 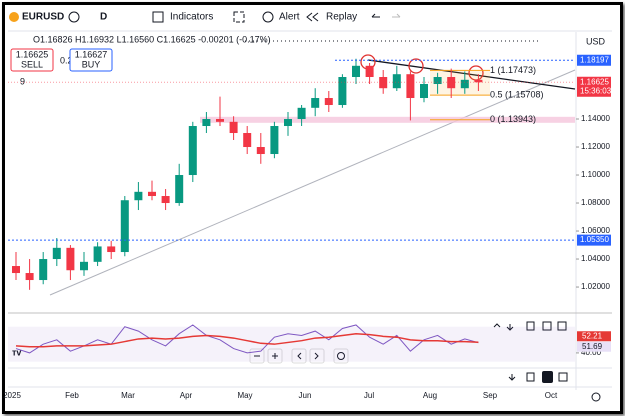 What do you see at coordinates (512, 377) in the screenshot?
I see `bottom-down` at bounding box center [512, 377].